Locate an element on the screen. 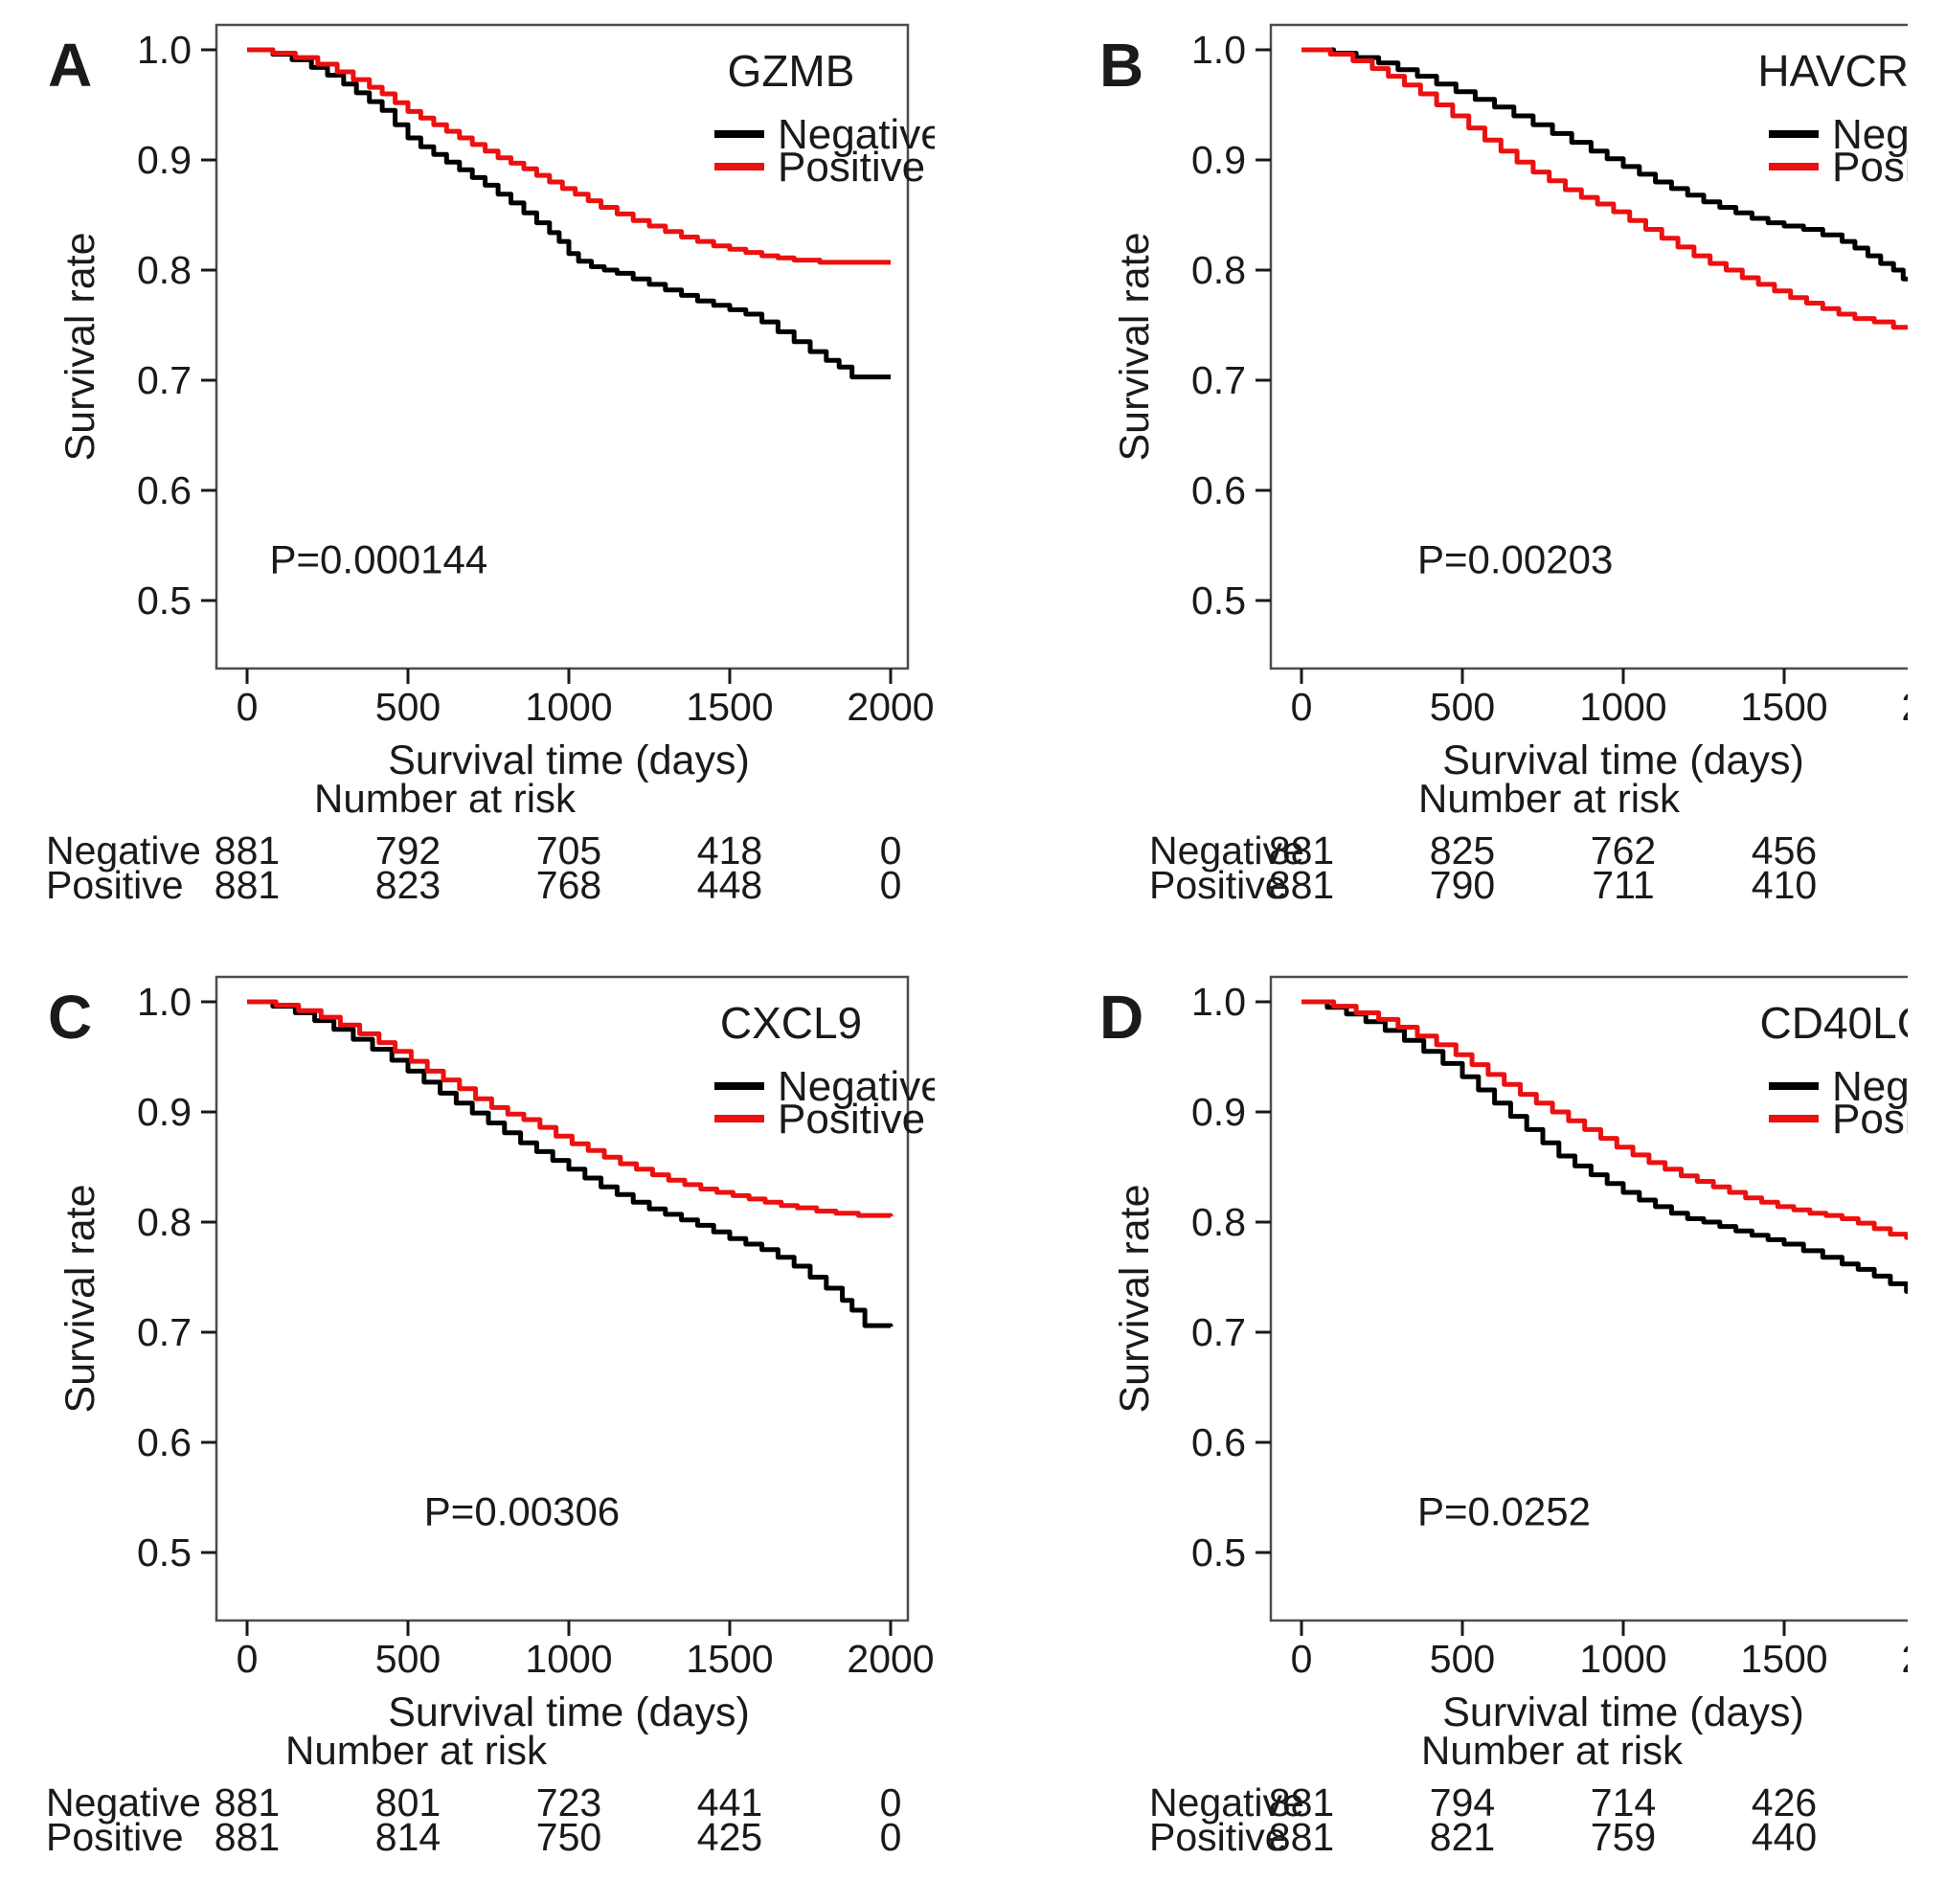 This screenshot has height=1904, width=1946. gene-title: CD40LG is located at coordinates (1834, 1023).